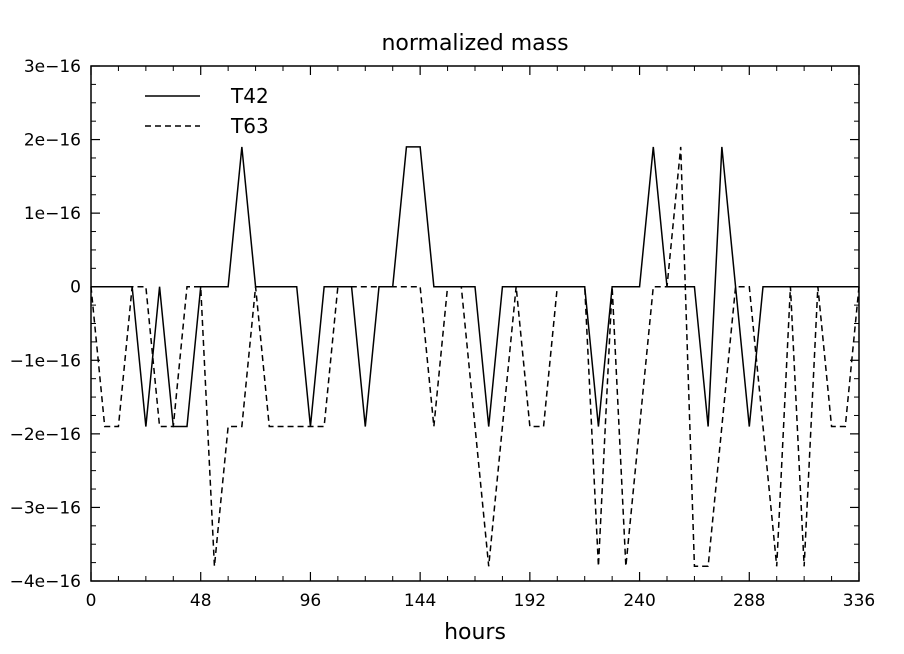 The image size is (904, 654). I want to click on legend-label-t63: T63, so click(249, 126).